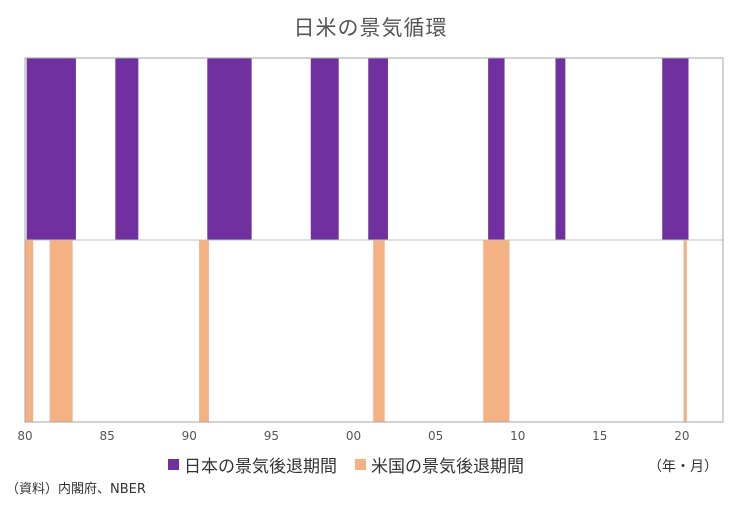 This screenshot has width=741, height=517. I want to click on legend-swatch-japan, so click(173, 464).